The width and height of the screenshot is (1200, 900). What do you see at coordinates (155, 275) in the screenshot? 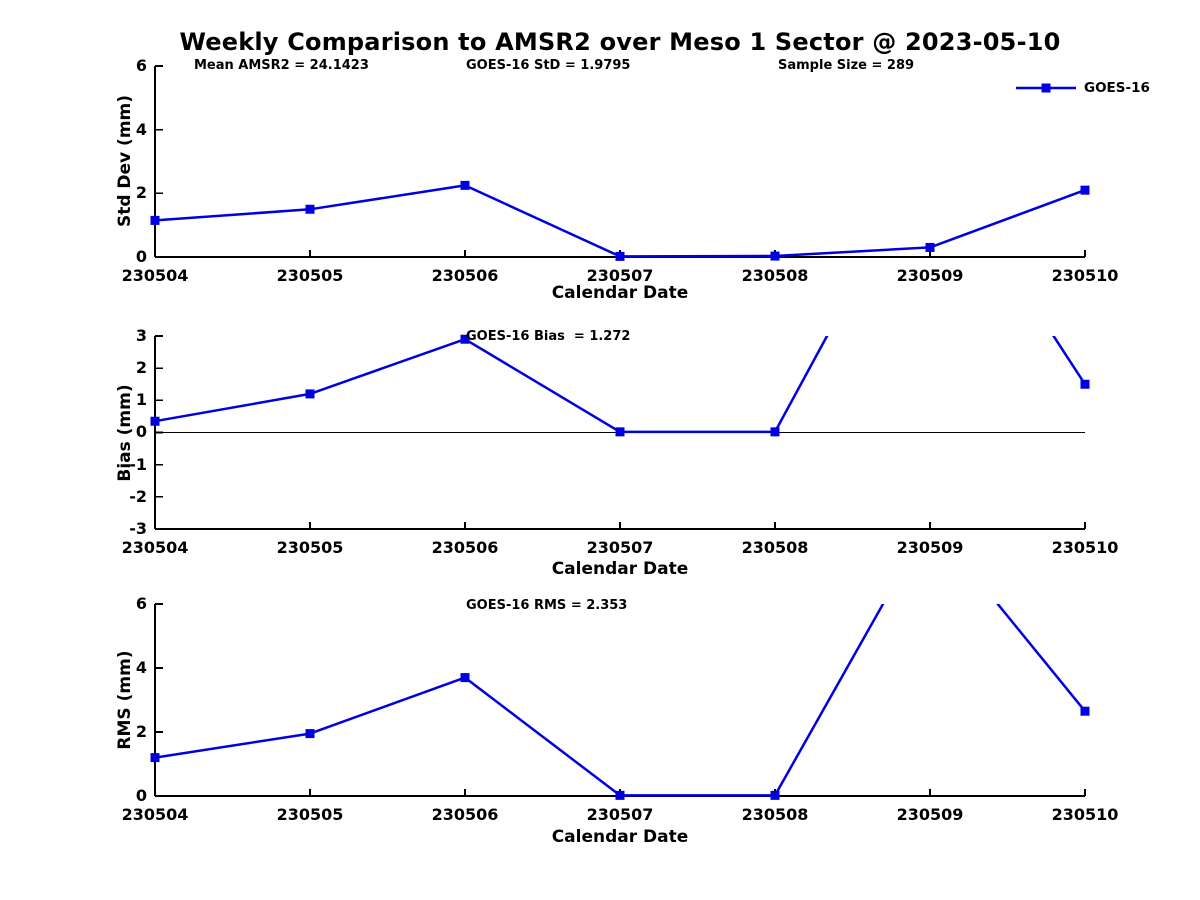
I see `std-dev-xtick-230504: 230504` at bounding box center [155, 275].